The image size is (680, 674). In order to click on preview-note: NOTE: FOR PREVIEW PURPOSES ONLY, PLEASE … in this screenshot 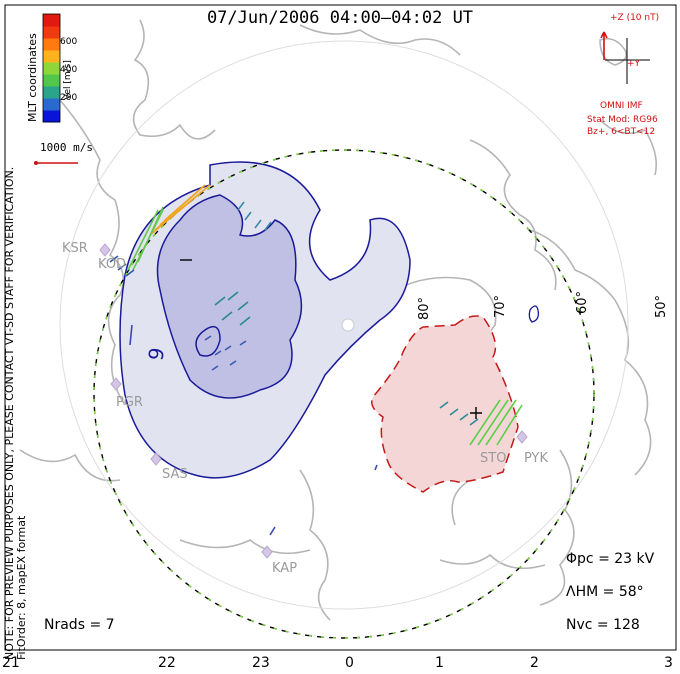, I will do `click(9, 413)`.